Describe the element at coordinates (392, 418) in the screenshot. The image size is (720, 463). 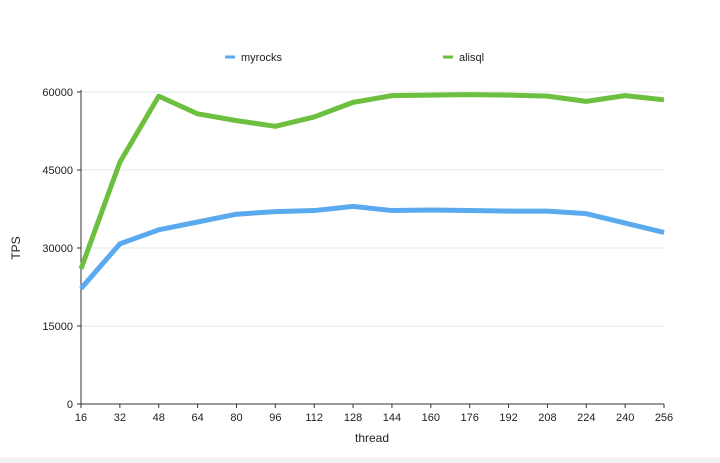
I see `x-tick-label: 144` at that location.